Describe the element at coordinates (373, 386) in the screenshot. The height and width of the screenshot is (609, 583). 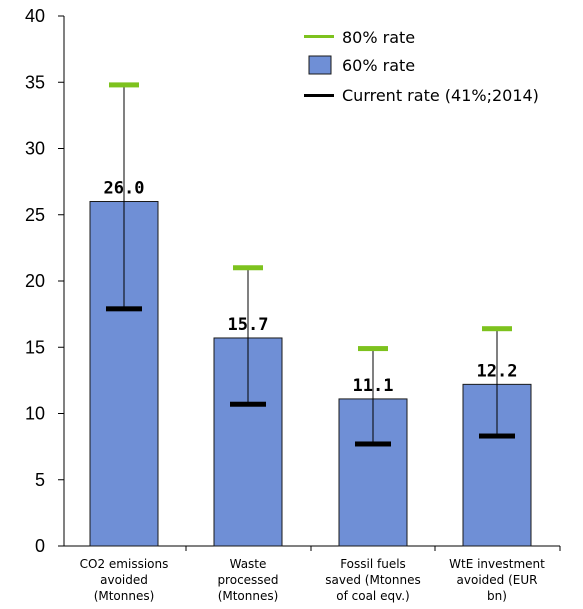
I see `data-label: 11.1` at that location.